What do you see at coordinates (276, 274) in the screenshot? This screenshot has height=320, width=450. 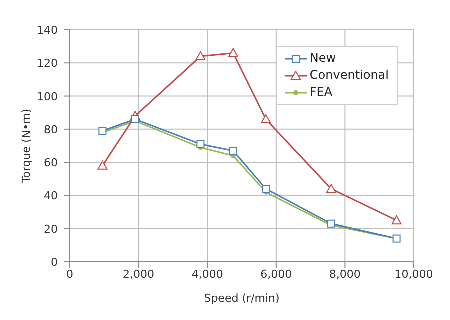 I see `x-tick-label: 6,000` at bounding box center [276, 274].